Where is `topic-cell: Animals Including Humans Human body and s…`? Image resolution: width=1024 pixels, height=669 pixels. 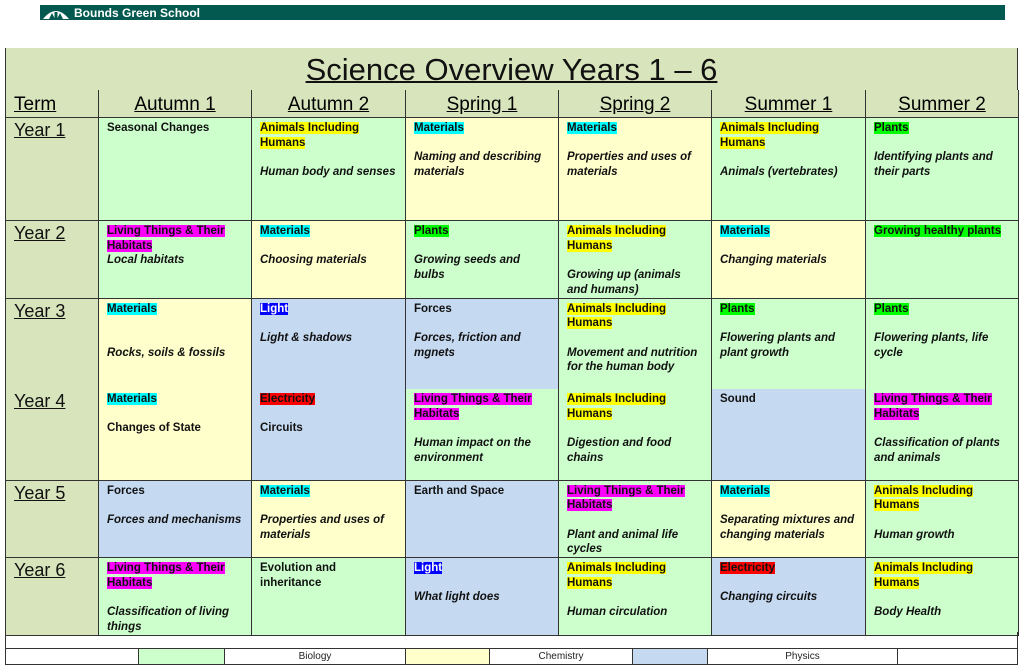
topic-cell: Animals Including Humans Human body and s… is located at coordinates (328, 169).